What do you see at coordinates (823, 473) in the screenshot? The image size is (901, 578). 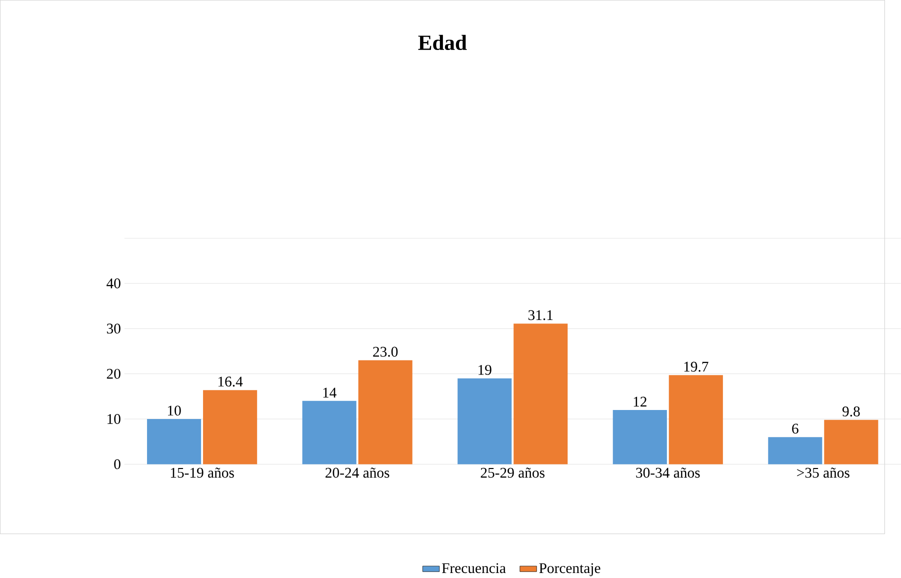 I see `x-tick-label: >35 años` at bounding box center [823, 473].